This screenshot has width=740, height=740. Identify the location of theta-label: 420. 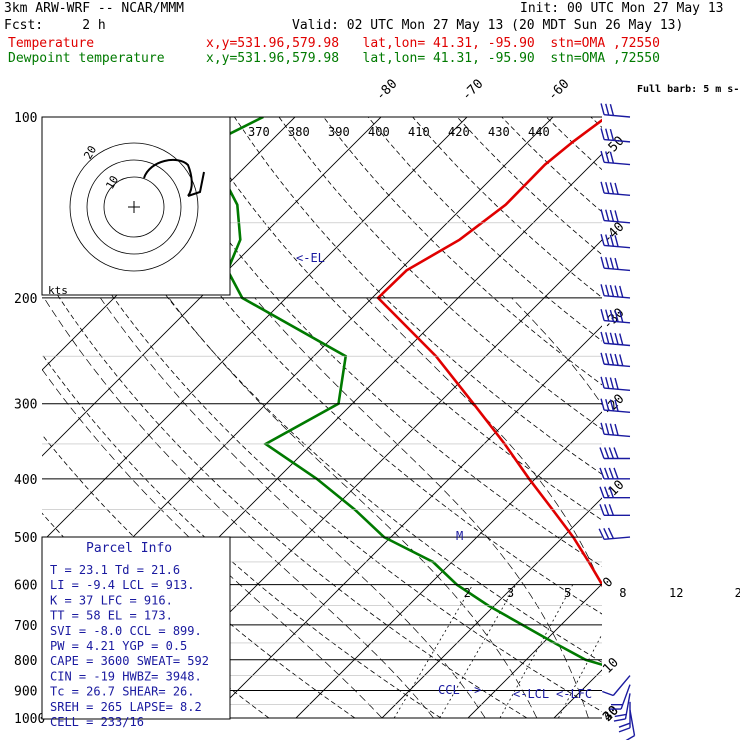
(459, 132).